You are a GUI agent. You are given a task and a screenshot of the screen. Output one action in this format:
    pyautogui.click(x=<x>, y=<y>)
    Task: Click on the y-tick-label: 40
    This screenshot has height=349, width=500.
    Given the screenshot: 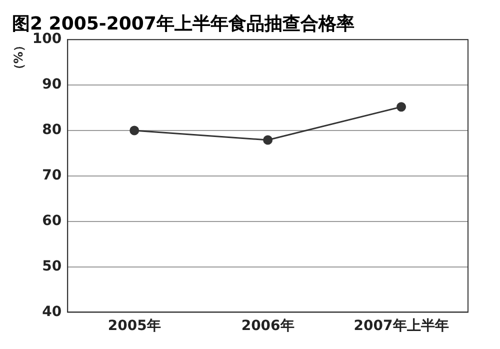 What is the action you would take?
    pyautogui.click(x=52, y=312)
    